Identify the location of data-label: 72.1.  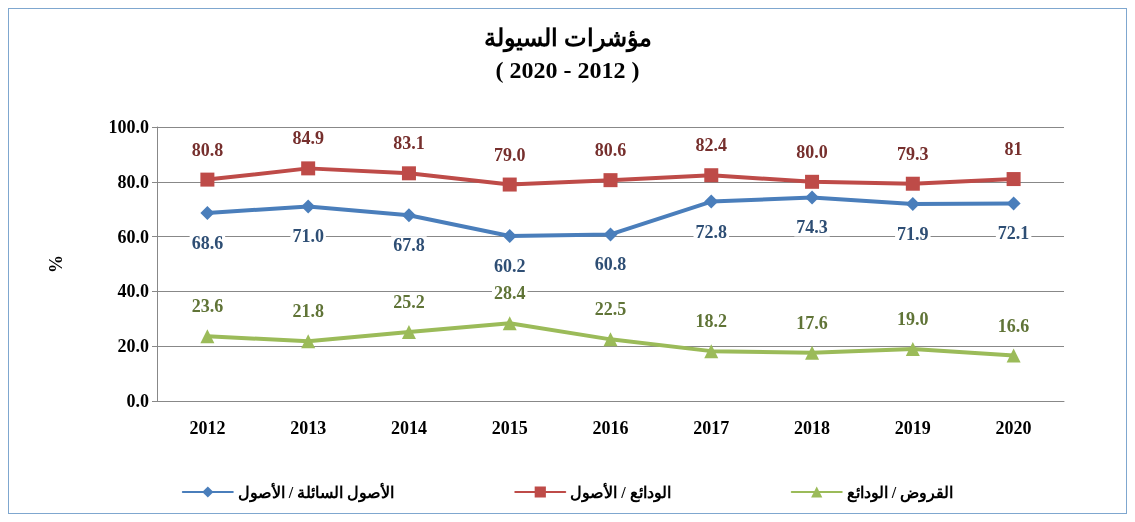
(1013, 233).